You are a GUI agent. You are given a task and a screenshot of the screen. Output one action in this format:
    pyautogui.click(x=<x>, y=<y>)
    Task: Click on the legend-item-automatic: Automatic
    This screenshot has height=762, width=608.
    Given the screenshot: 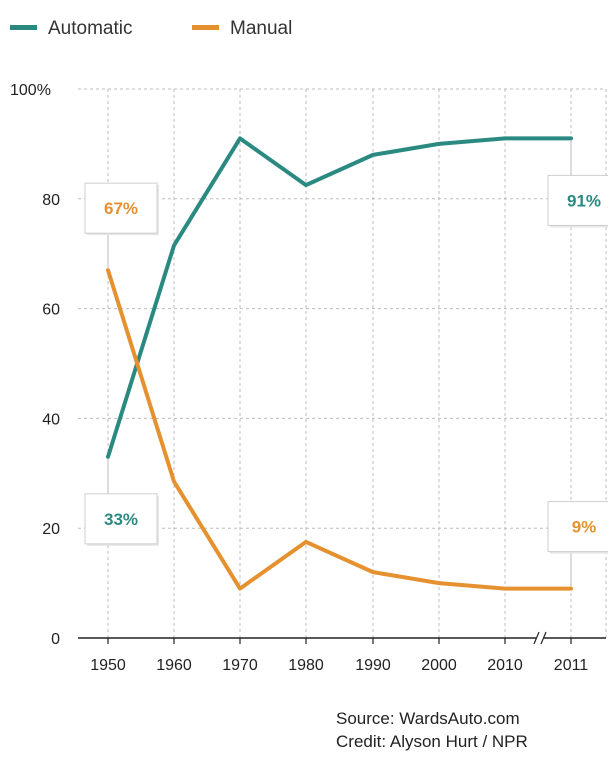 What is the action you would take?
    pyautogui.click(x=71, y=28)
    